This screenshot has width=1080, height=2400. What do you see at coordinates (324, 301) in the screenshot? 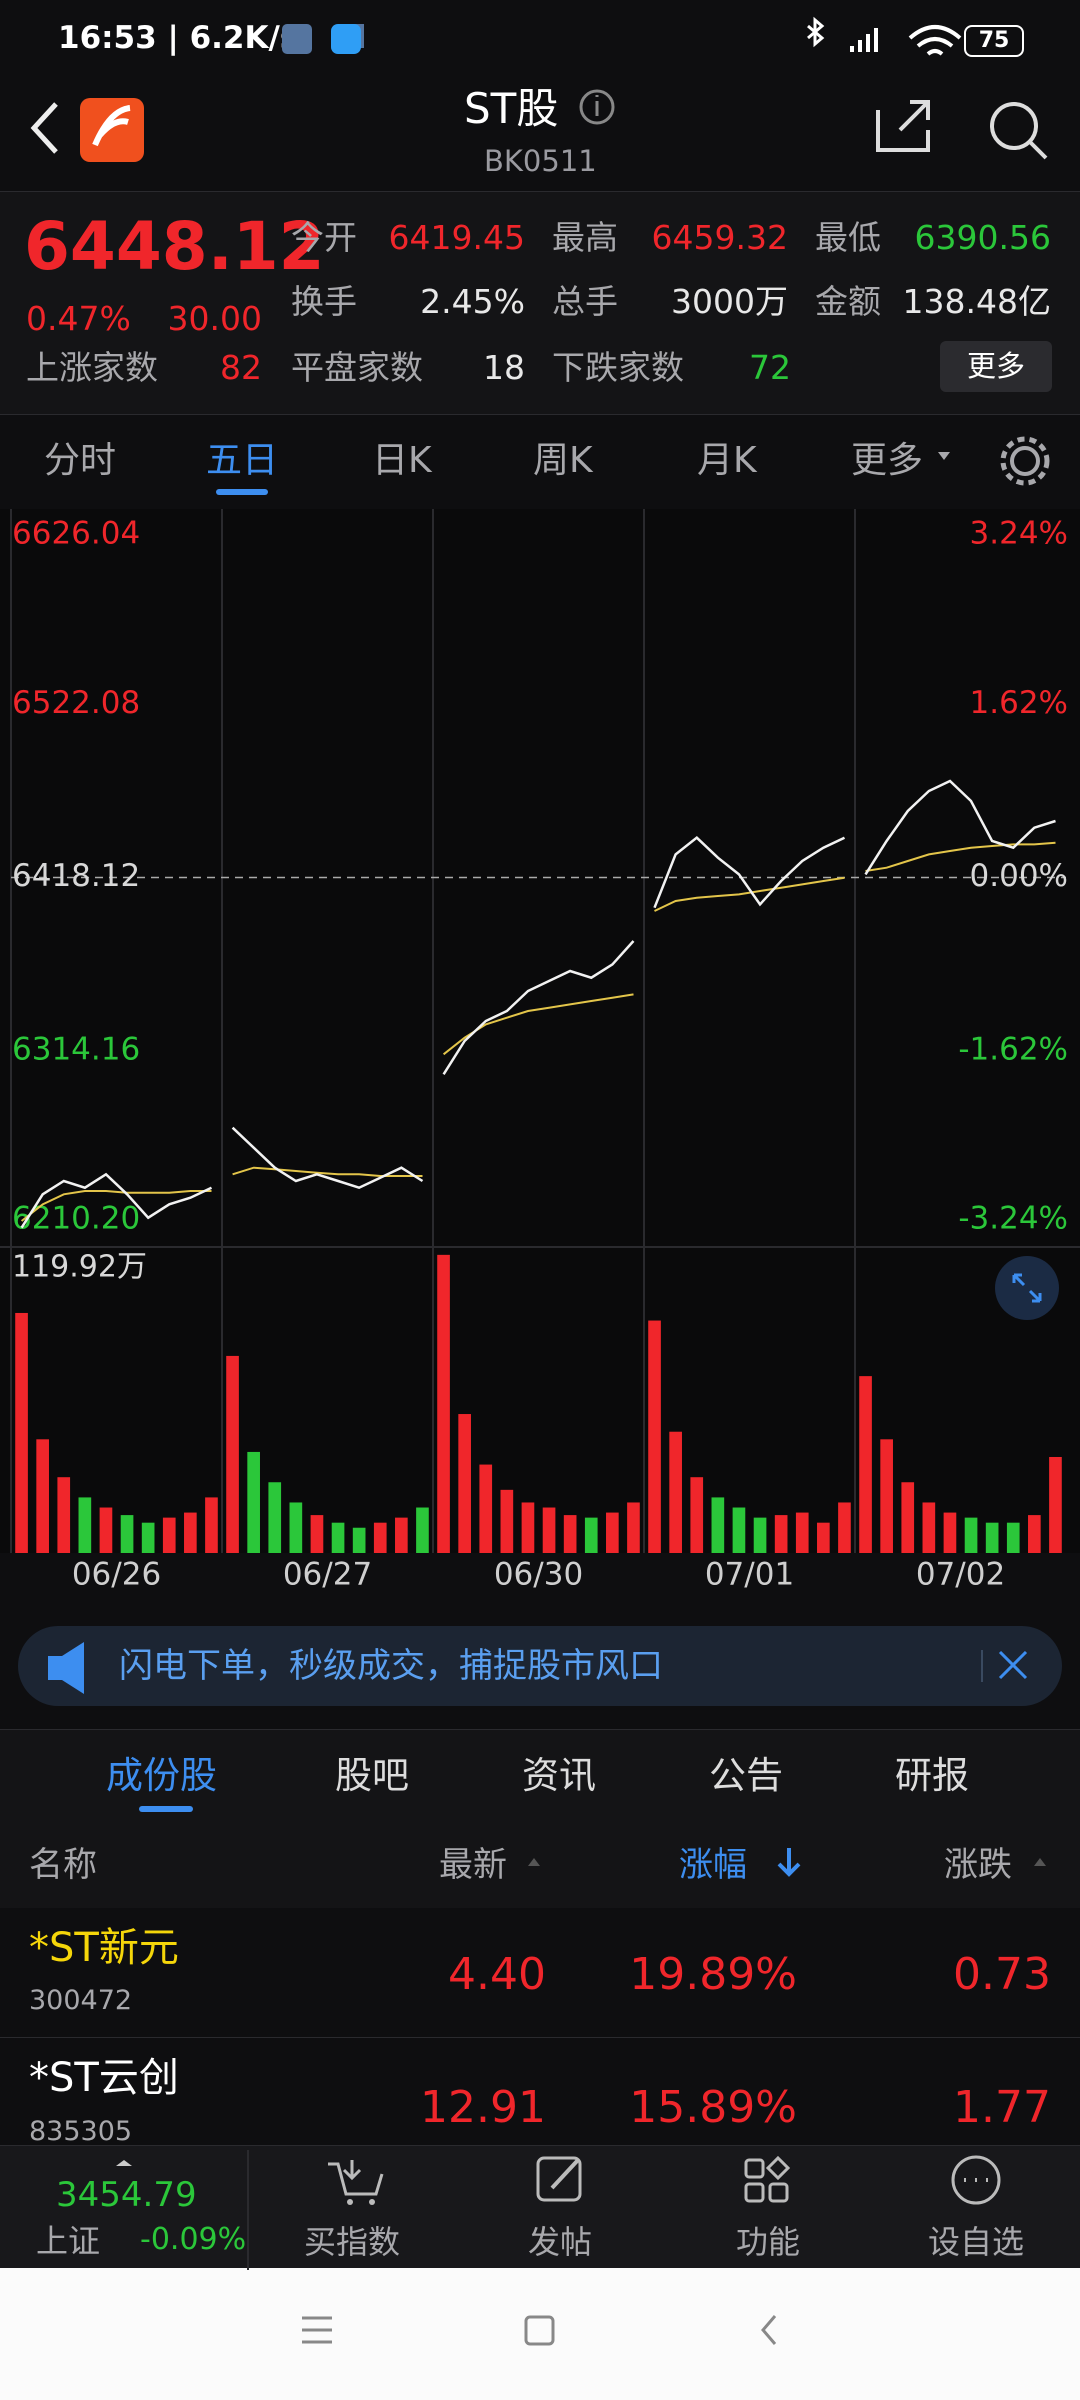
I see `turnover-label: 换手` at bounding box center [324, 301].